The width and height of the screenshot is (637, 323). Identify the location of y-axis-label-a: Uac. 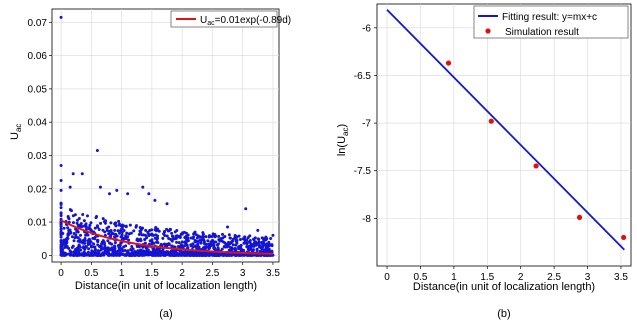
(16, 132).